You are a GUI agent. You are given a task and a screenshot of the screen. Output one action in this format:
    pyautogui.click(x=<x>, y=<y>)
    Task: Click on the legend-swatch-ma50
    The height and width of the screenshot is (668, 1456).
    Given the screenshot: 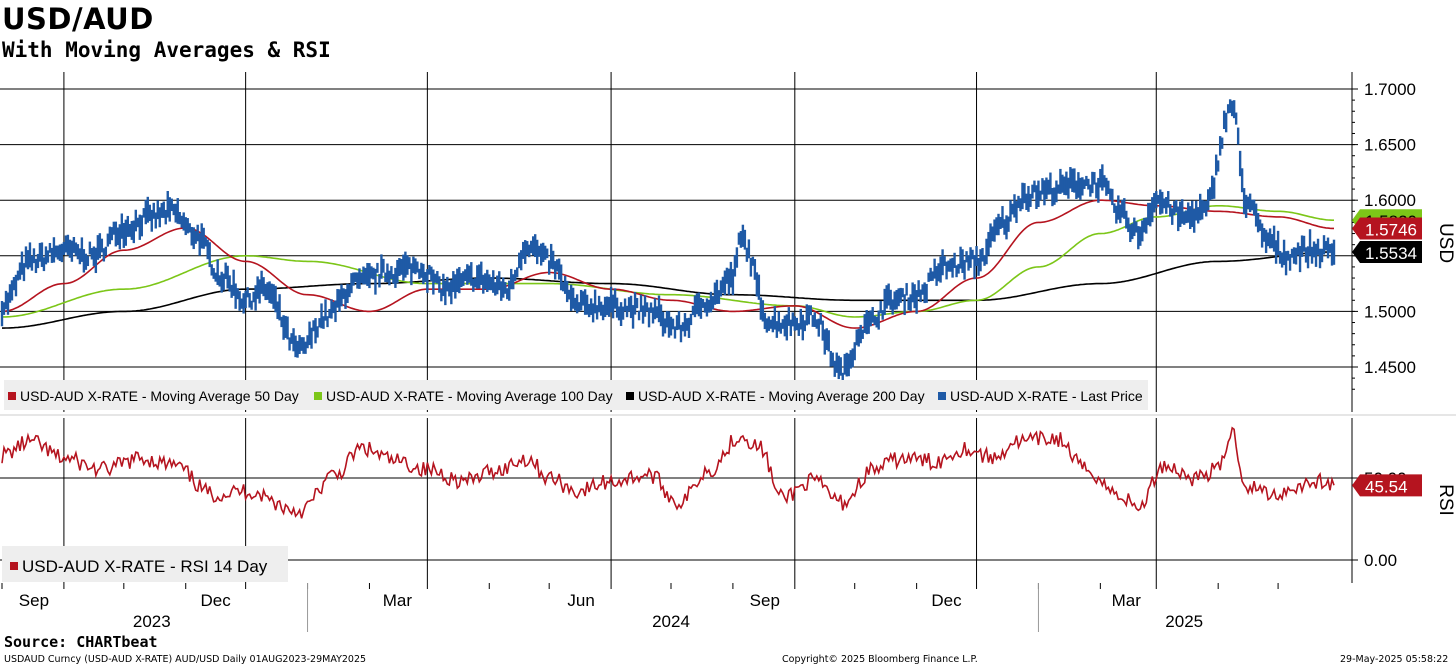 What is the action you would take?
    pyautogui.click(x=12, y=396)
    